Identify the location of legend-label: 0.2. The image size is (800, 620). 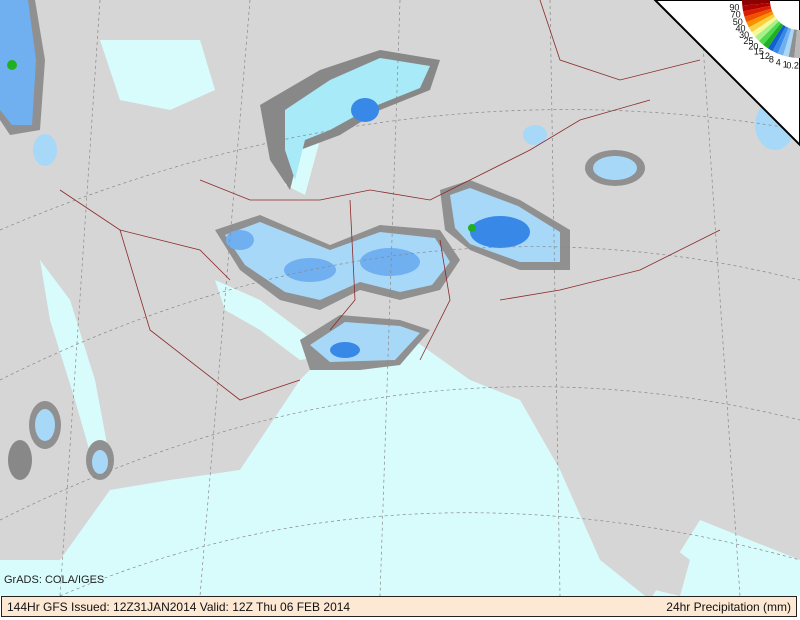
(792, 66).